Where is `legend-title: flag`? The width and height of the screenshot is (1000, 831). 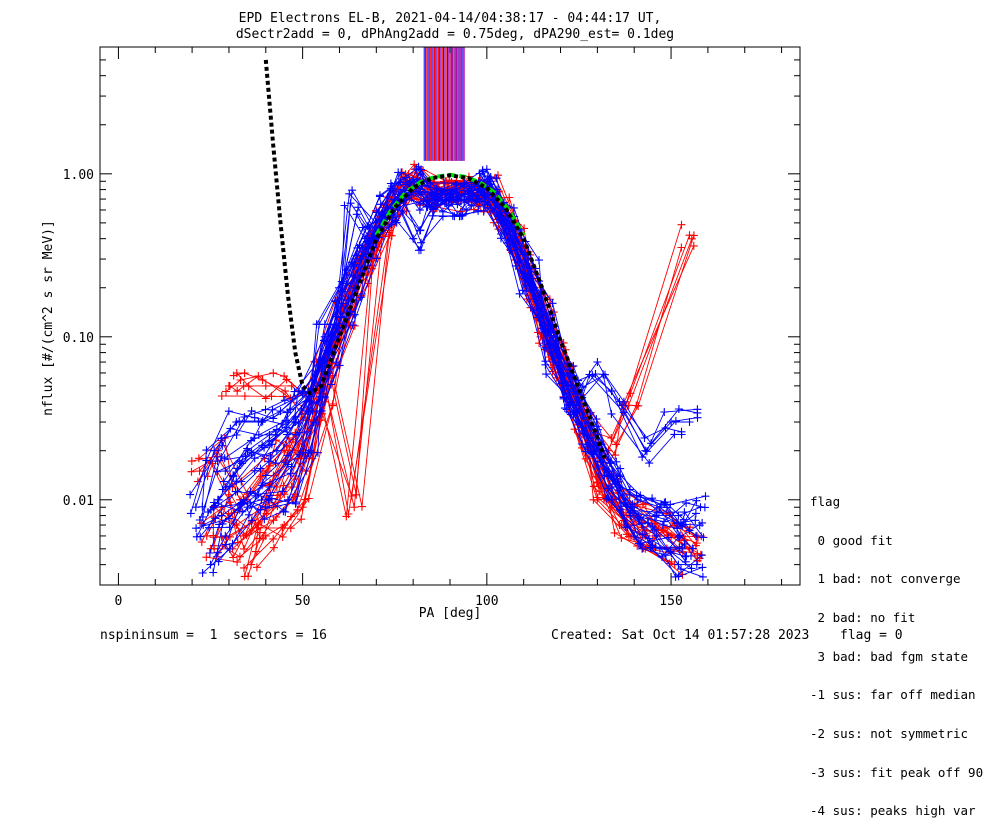 legend-title: flag is located at coordinates (825, 501).